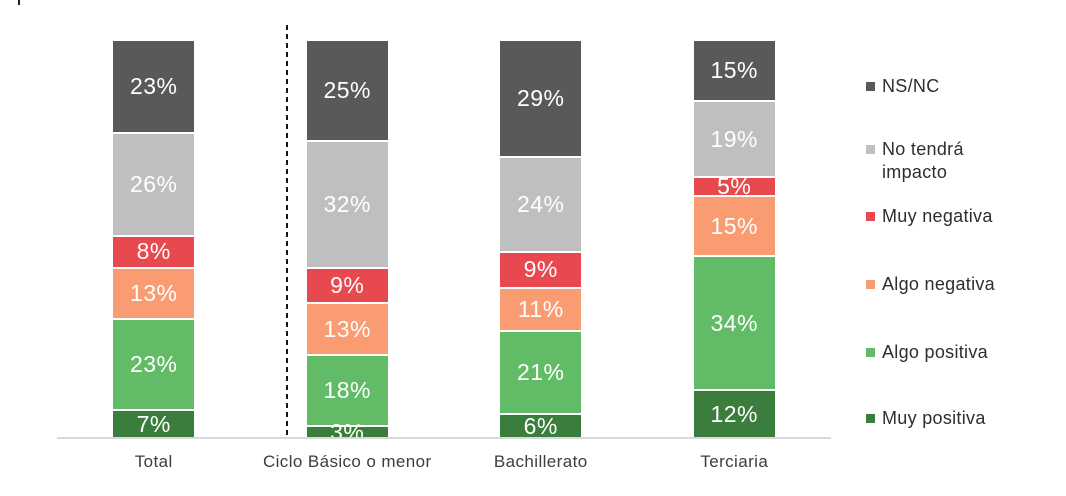  I want to click on legend-item-muy-negativa: Muy negativa, so click(929, 216).